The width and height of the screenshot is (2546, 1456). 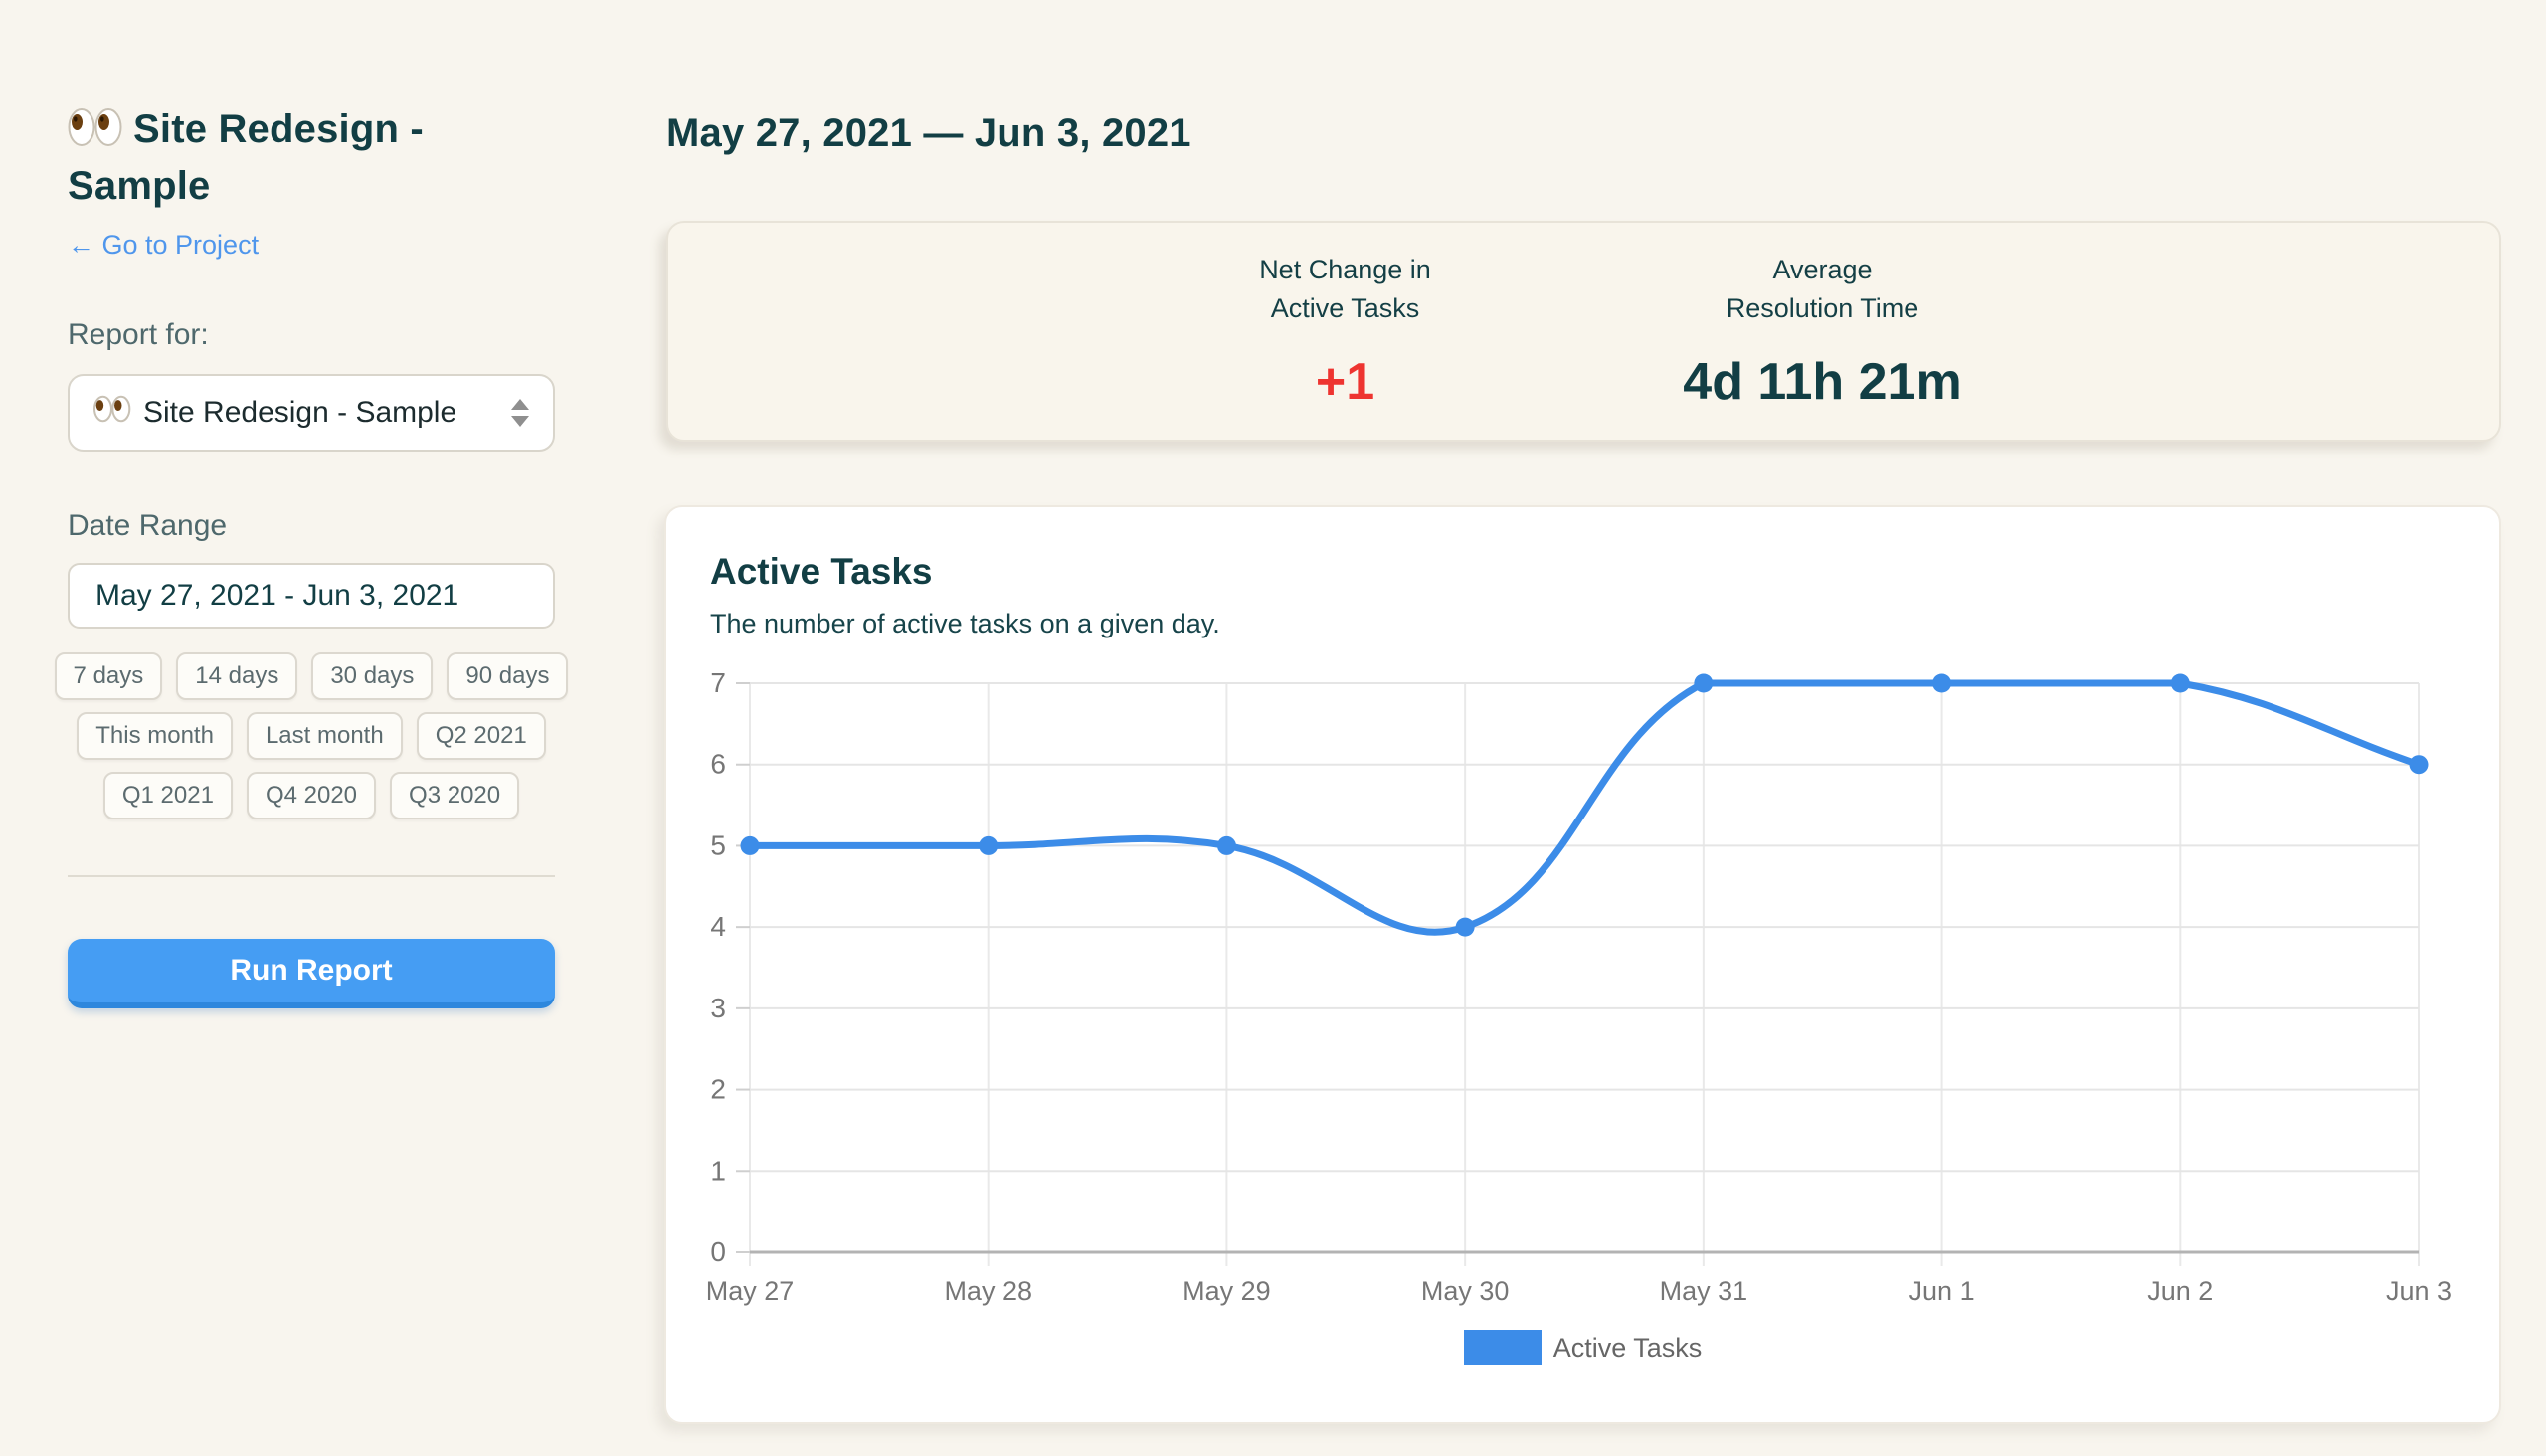 What do you see at coordinates (1823, 331) in the screenshot?
I see `stat-avg-resolution-time: Average Resolution Time 4d 11h 21m` at bounding box center [1823, 331].